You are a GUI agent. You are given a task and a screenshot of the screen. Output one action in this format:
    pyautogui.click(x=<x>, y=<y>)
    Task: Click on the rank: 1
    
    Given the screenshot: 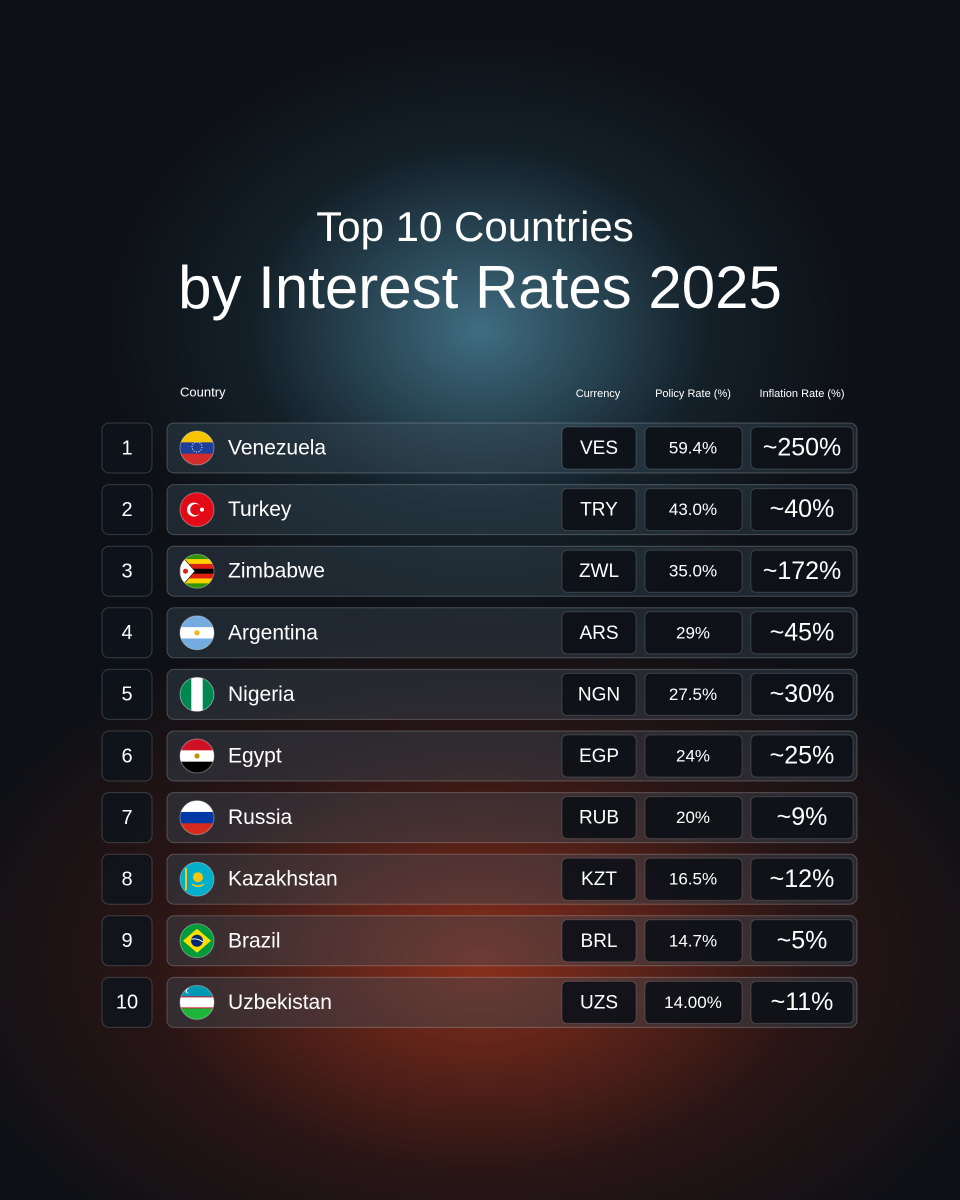 What is the action you would take?
    pyautogui.click(x=126, y=448)
    